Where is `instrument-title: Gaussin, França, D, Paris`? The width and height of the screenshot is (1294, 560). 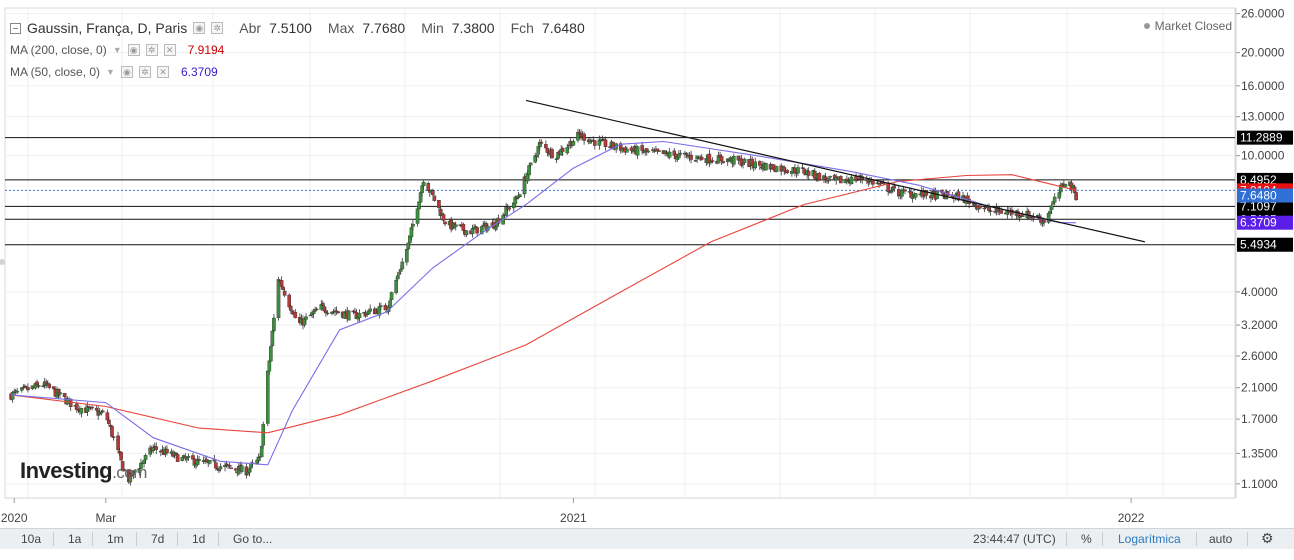 instrument-title: Gaussin, França, D, Paris is located at coordinates (107, 28).